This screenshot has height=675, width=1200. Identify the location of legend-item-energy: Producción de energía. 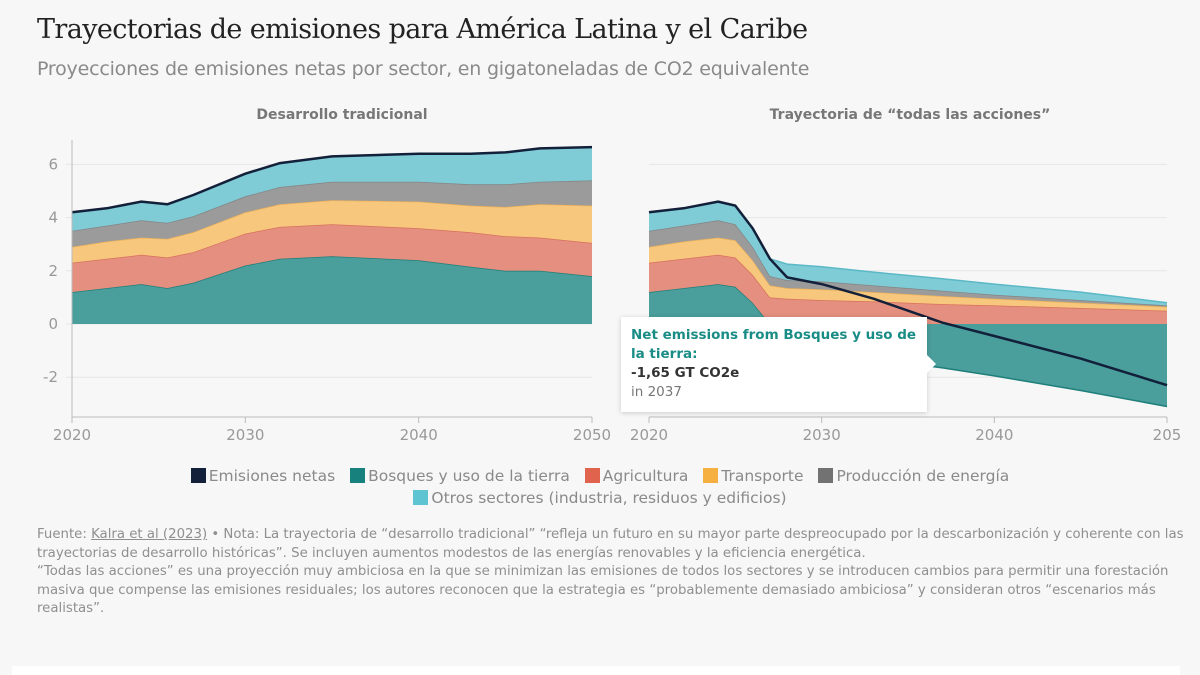
(913, 476).